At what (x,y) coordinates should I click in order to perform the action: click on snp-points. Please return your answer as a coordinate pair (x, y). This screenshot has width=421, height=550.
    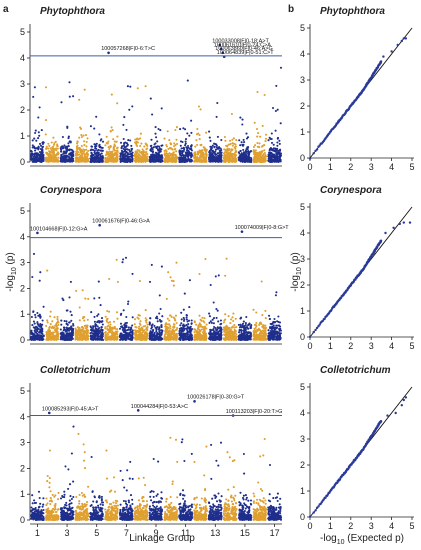
    Looking at the image, I should click on (155, 297).